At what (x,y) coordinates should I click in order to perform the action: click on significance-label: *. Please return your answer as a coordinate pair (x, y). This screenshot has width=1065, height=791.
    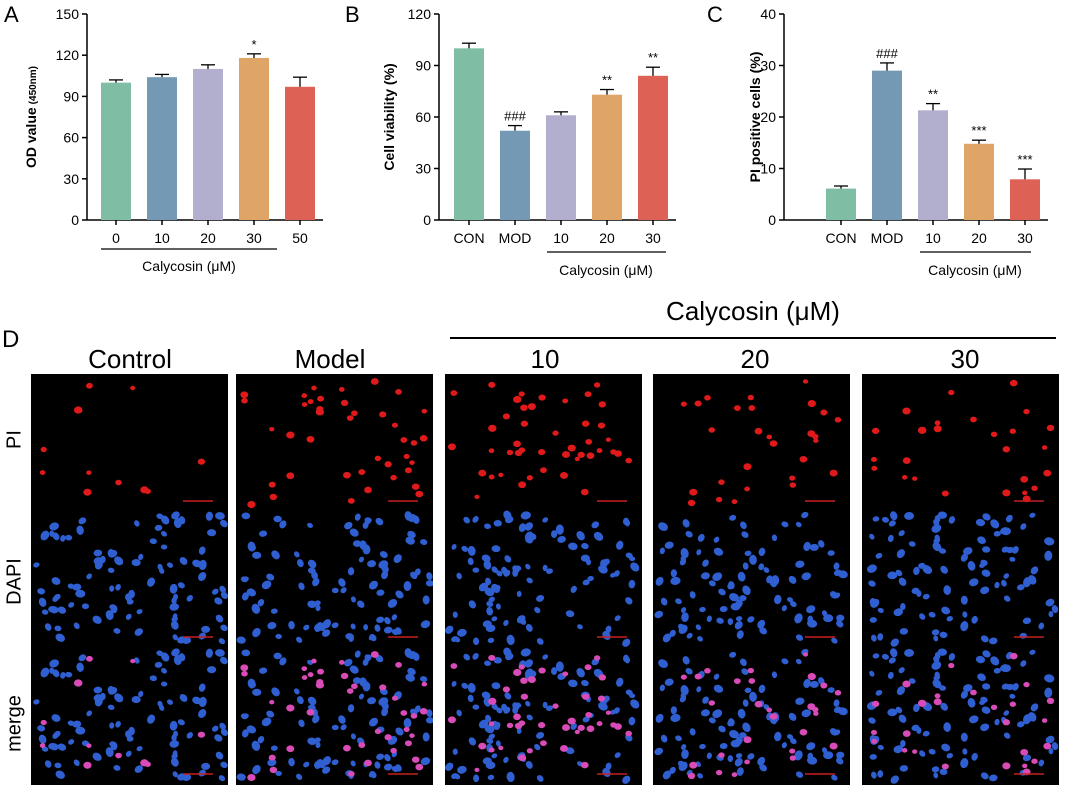
    Looking at the image, I should click on (253, 44).